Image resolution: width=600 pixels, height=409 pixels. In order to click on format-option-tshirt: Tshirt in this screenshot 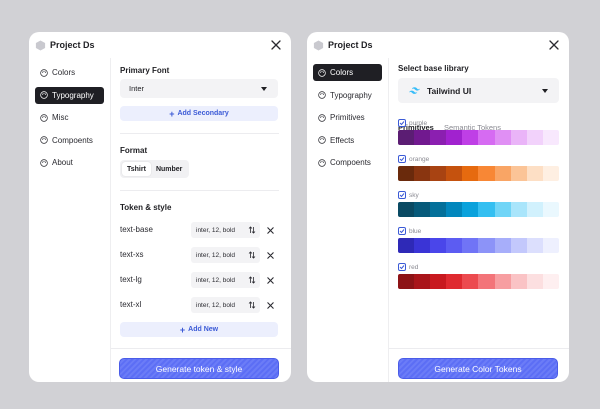, I will do `click(136, 169)`.